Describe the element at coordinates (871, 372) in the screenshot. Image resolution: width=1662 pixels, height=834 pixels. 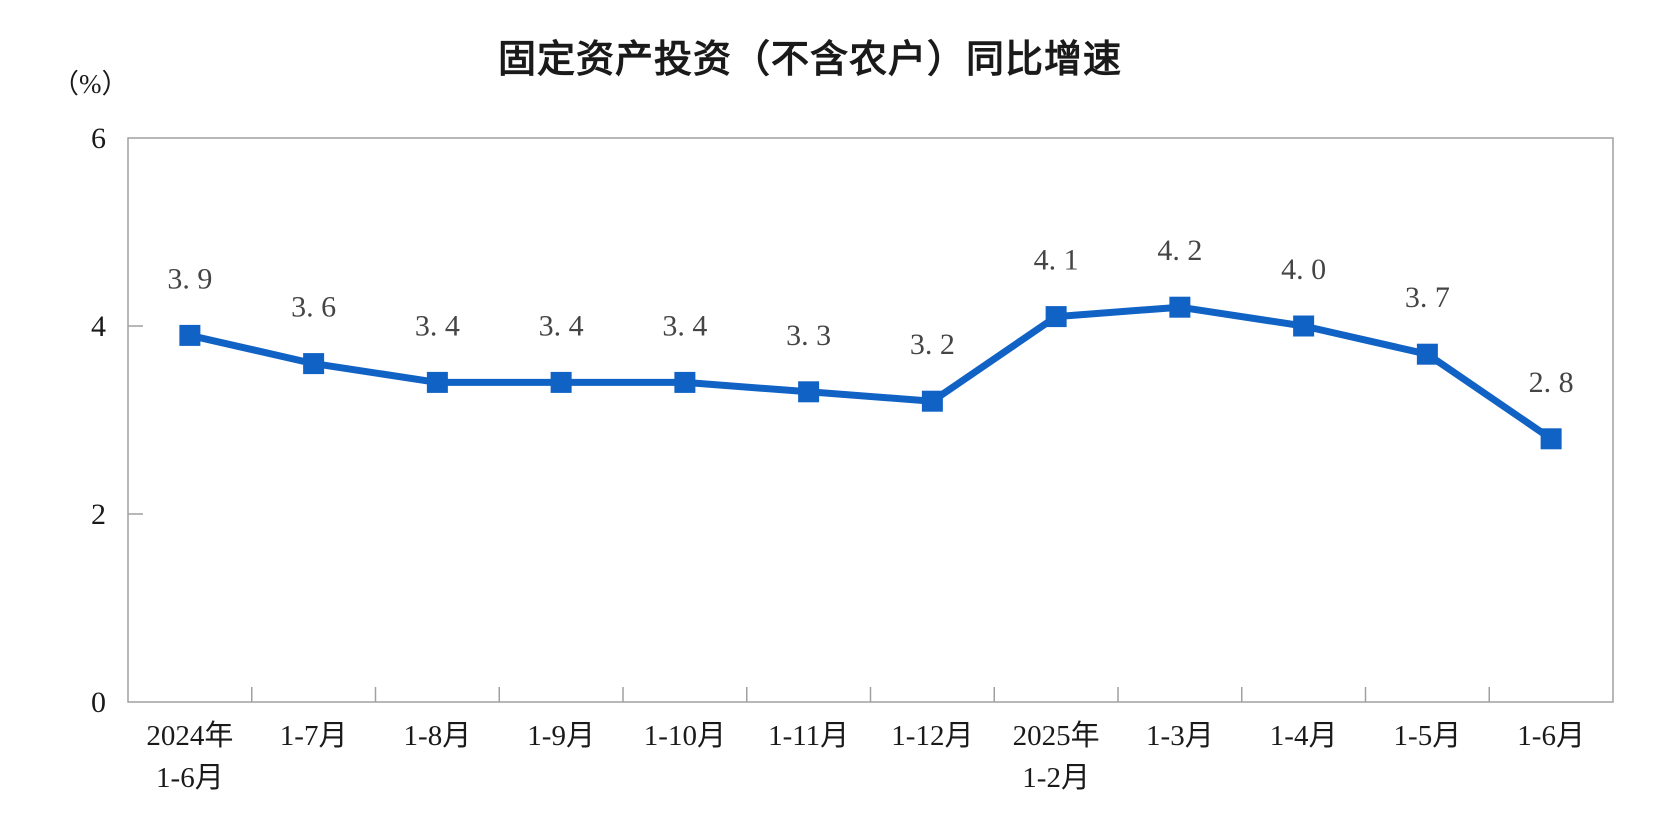
I see `data-series-line` at that location.